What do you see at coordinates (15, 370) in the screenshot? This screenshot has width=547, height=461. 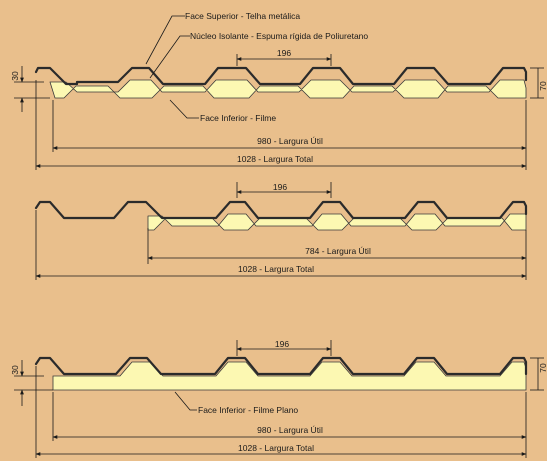 I see `panel-3-height-left: 30` at bounding box center [15, 370].